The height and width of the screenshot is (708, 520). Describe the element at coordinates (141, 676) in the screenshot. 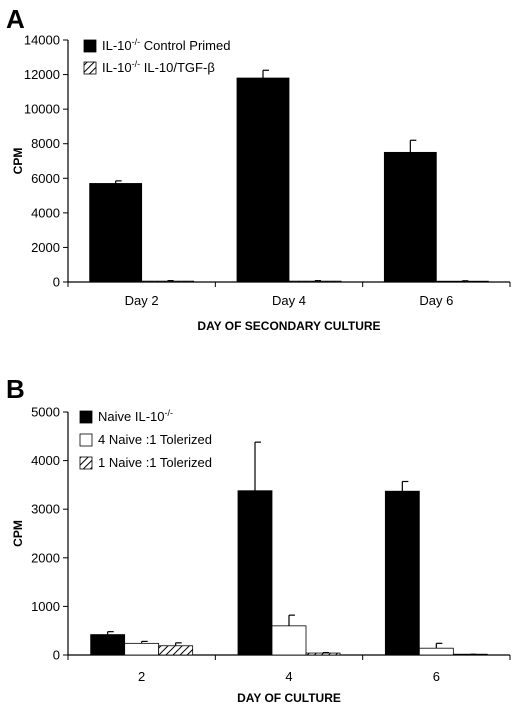

I see `x-tick-label: 2` at that location.